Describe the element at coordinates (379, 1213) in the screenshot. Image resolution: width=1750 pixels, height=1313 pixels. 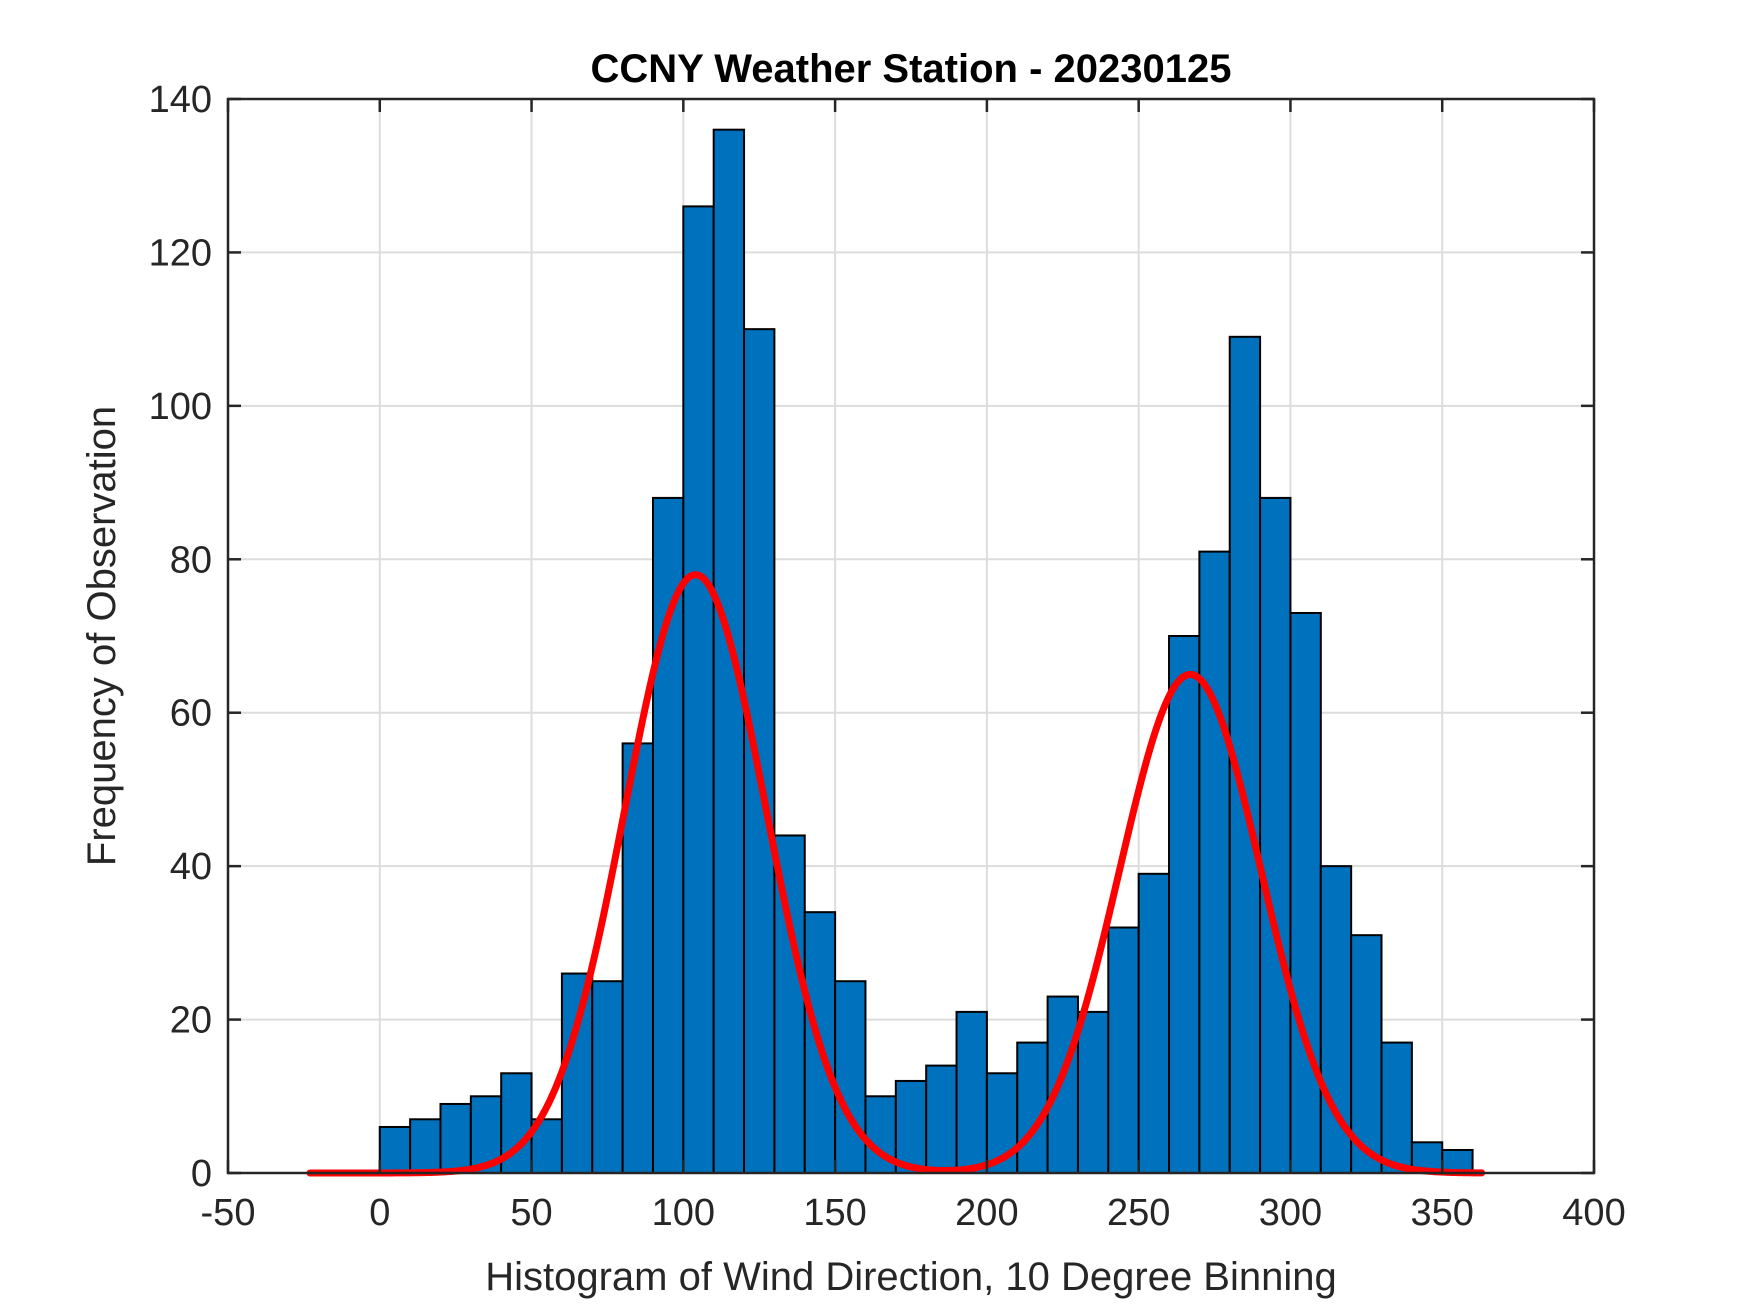
I see `x-tick-label: 0` at that location.